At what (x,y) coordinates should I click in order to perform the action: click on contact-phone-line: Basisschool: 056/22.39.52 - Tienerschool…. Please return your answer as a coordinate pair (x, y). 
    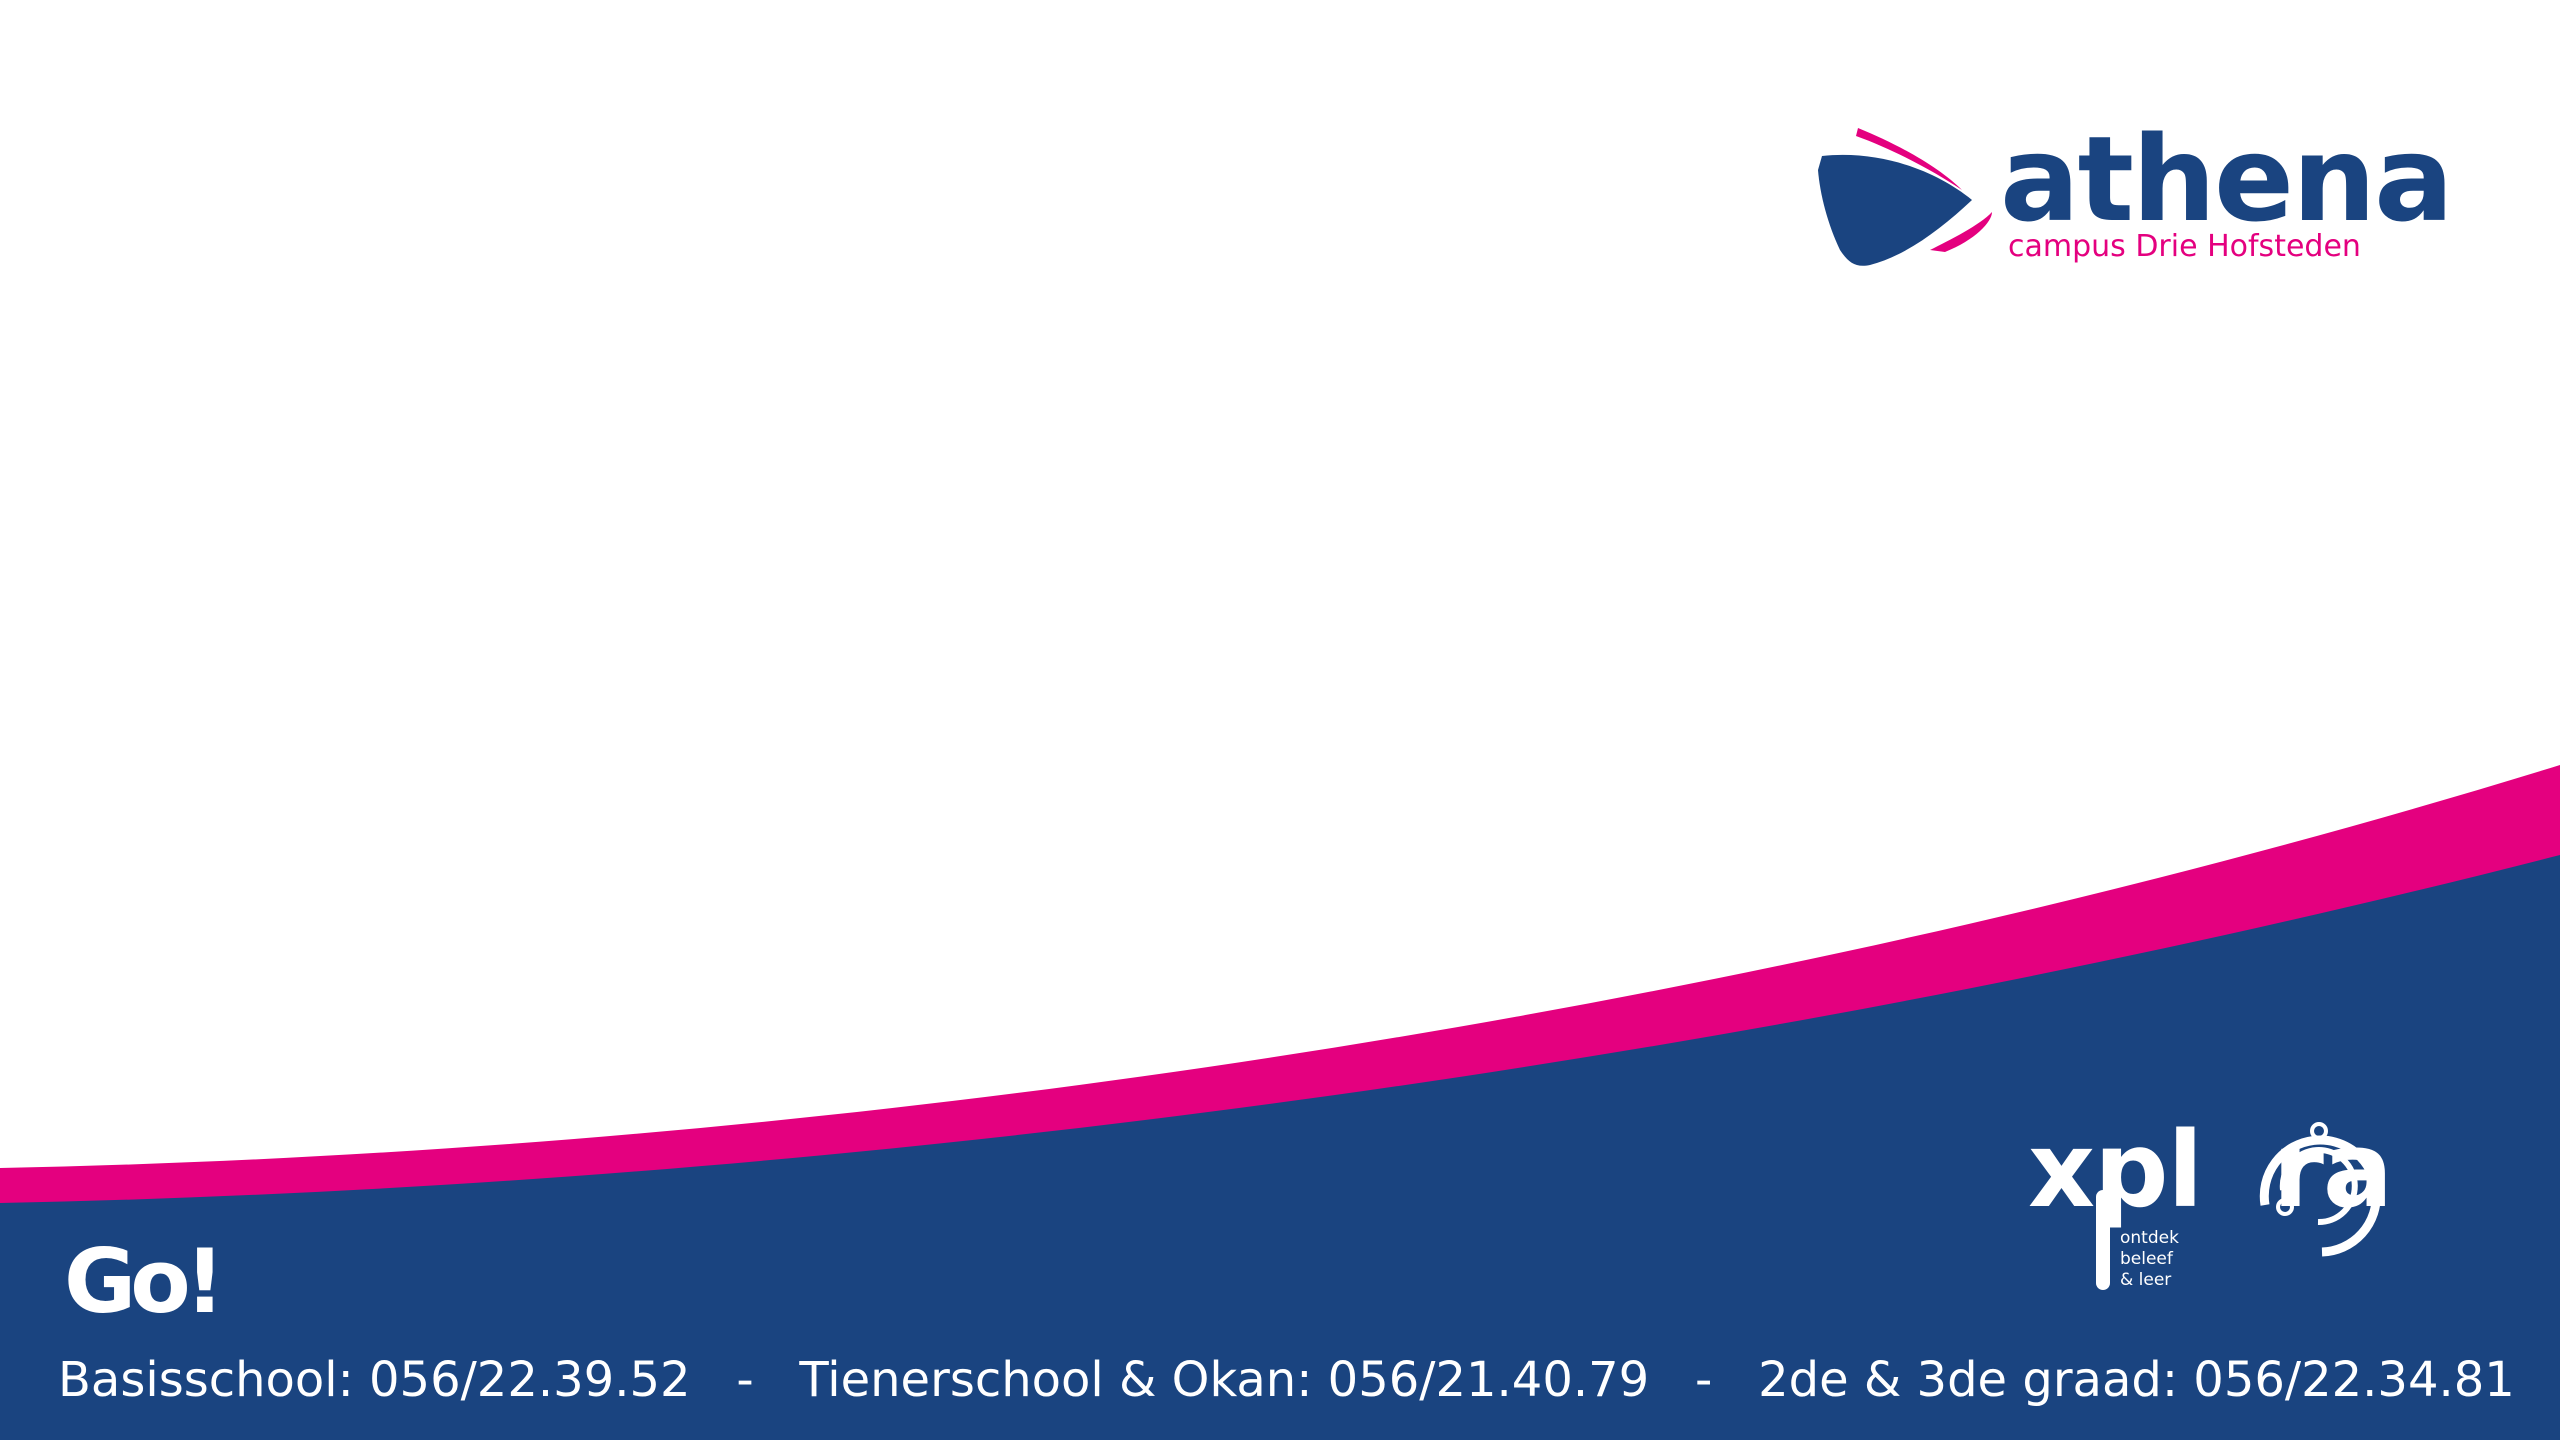
    Looking at the image, I should click on (1286, 1380).